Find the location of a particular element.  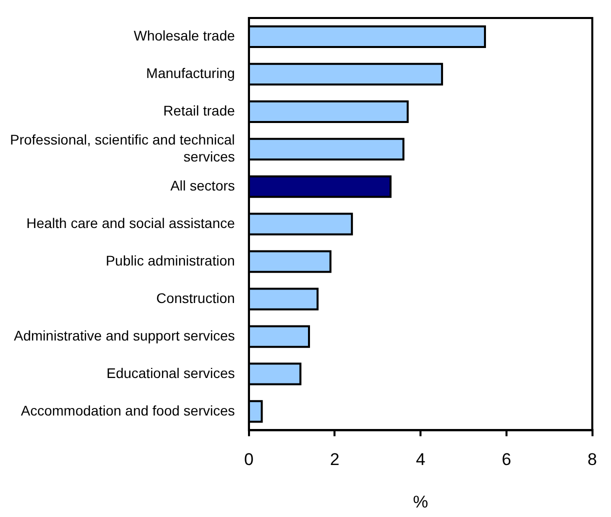

y-tick-label: Manufacturing is located at coordinates (190, 73).